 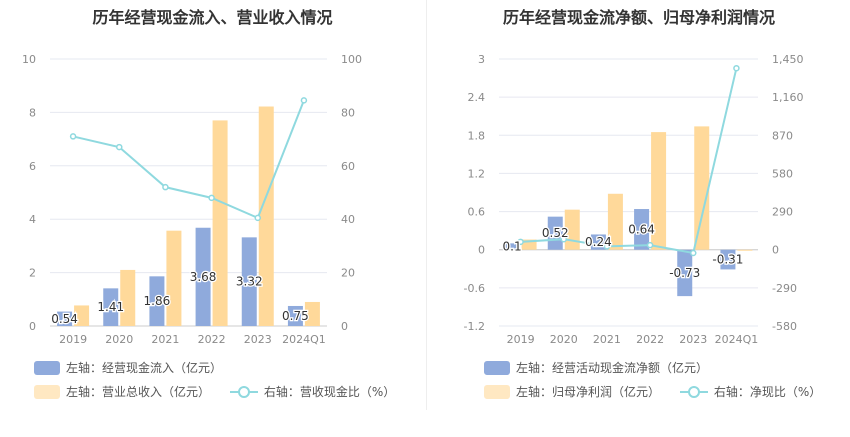 I want to click on data-label: 0.64, so click(x=641, y=229).